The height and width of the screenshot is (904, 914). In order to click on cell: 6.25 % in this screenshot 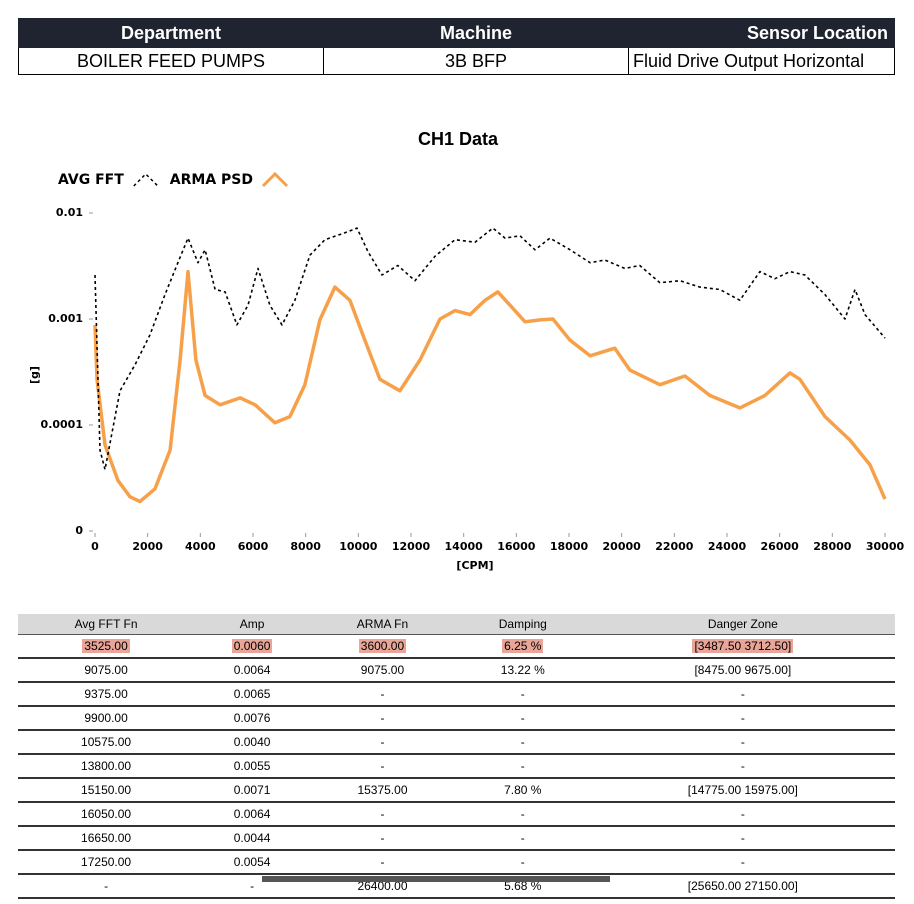, I will do `click(522, 646)`.